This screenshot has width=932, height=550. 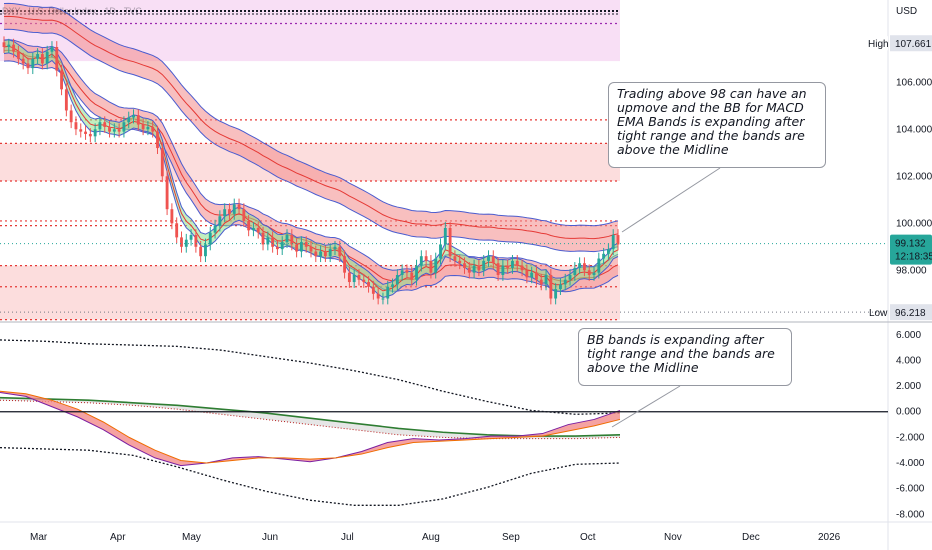 I want to click on time-tick-10: 2026, so click(x=829, y=537).